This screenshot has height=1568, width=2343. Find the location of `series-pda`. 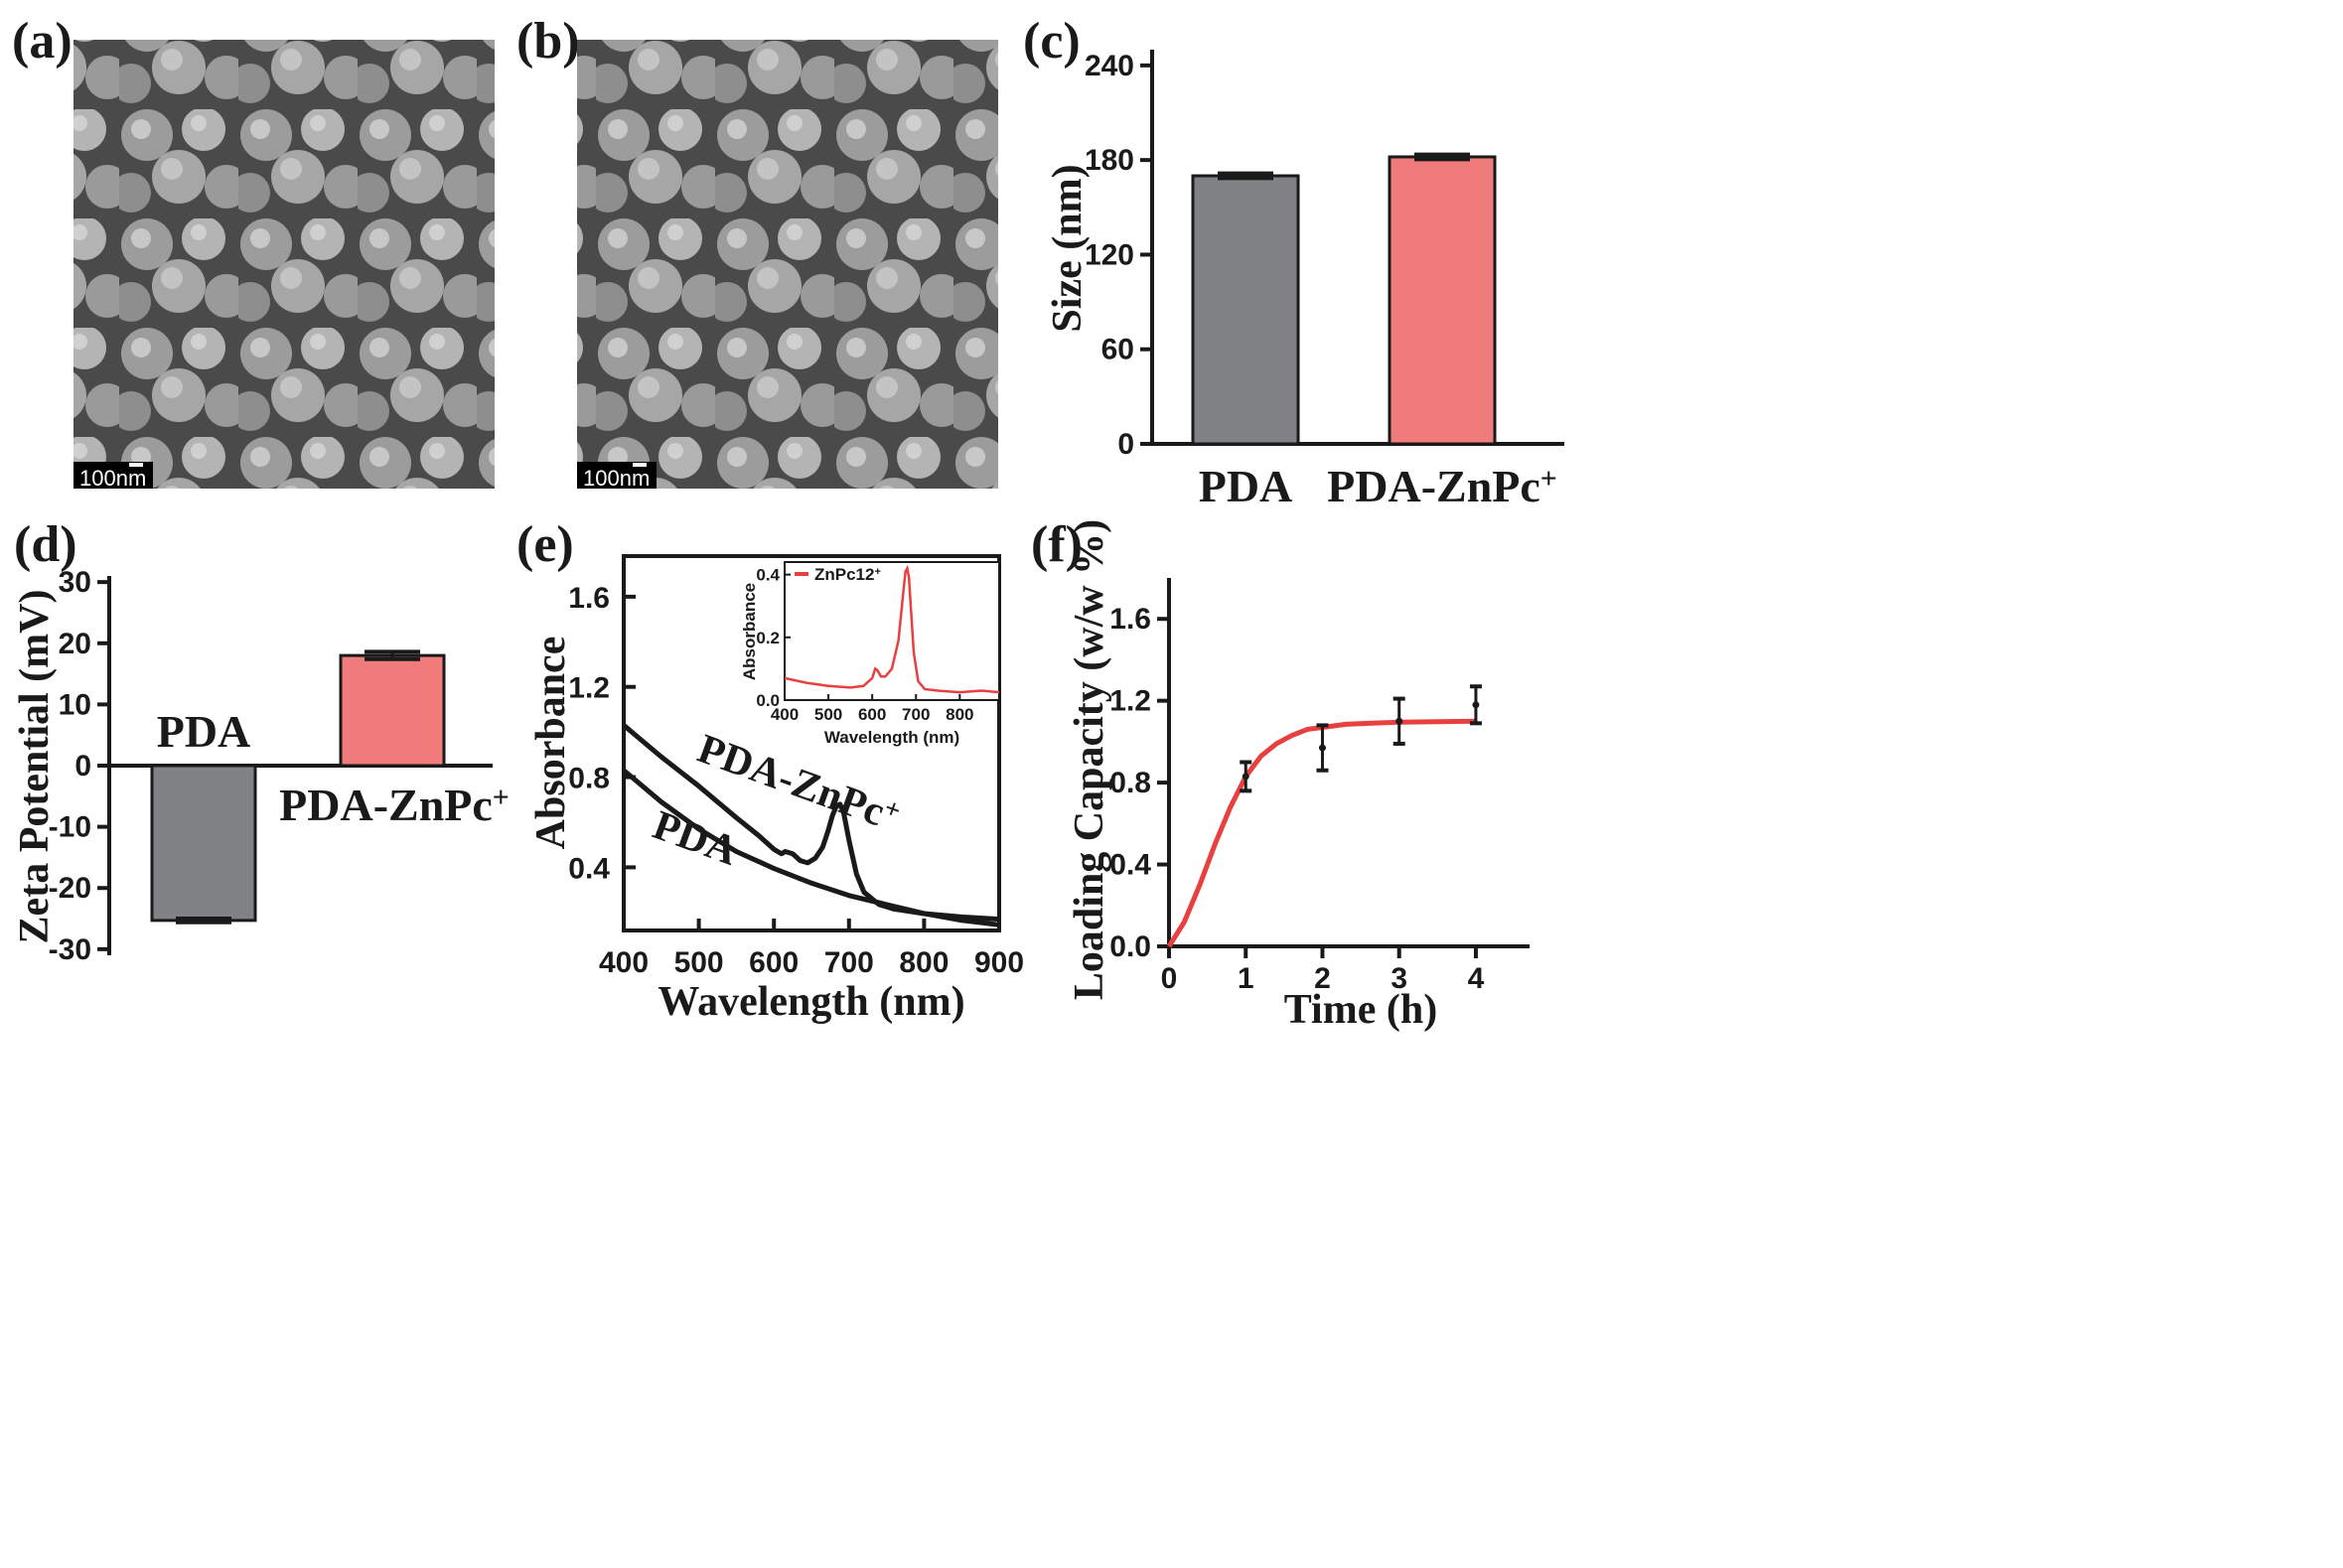

series-pda is located at coordinates (811, 847).